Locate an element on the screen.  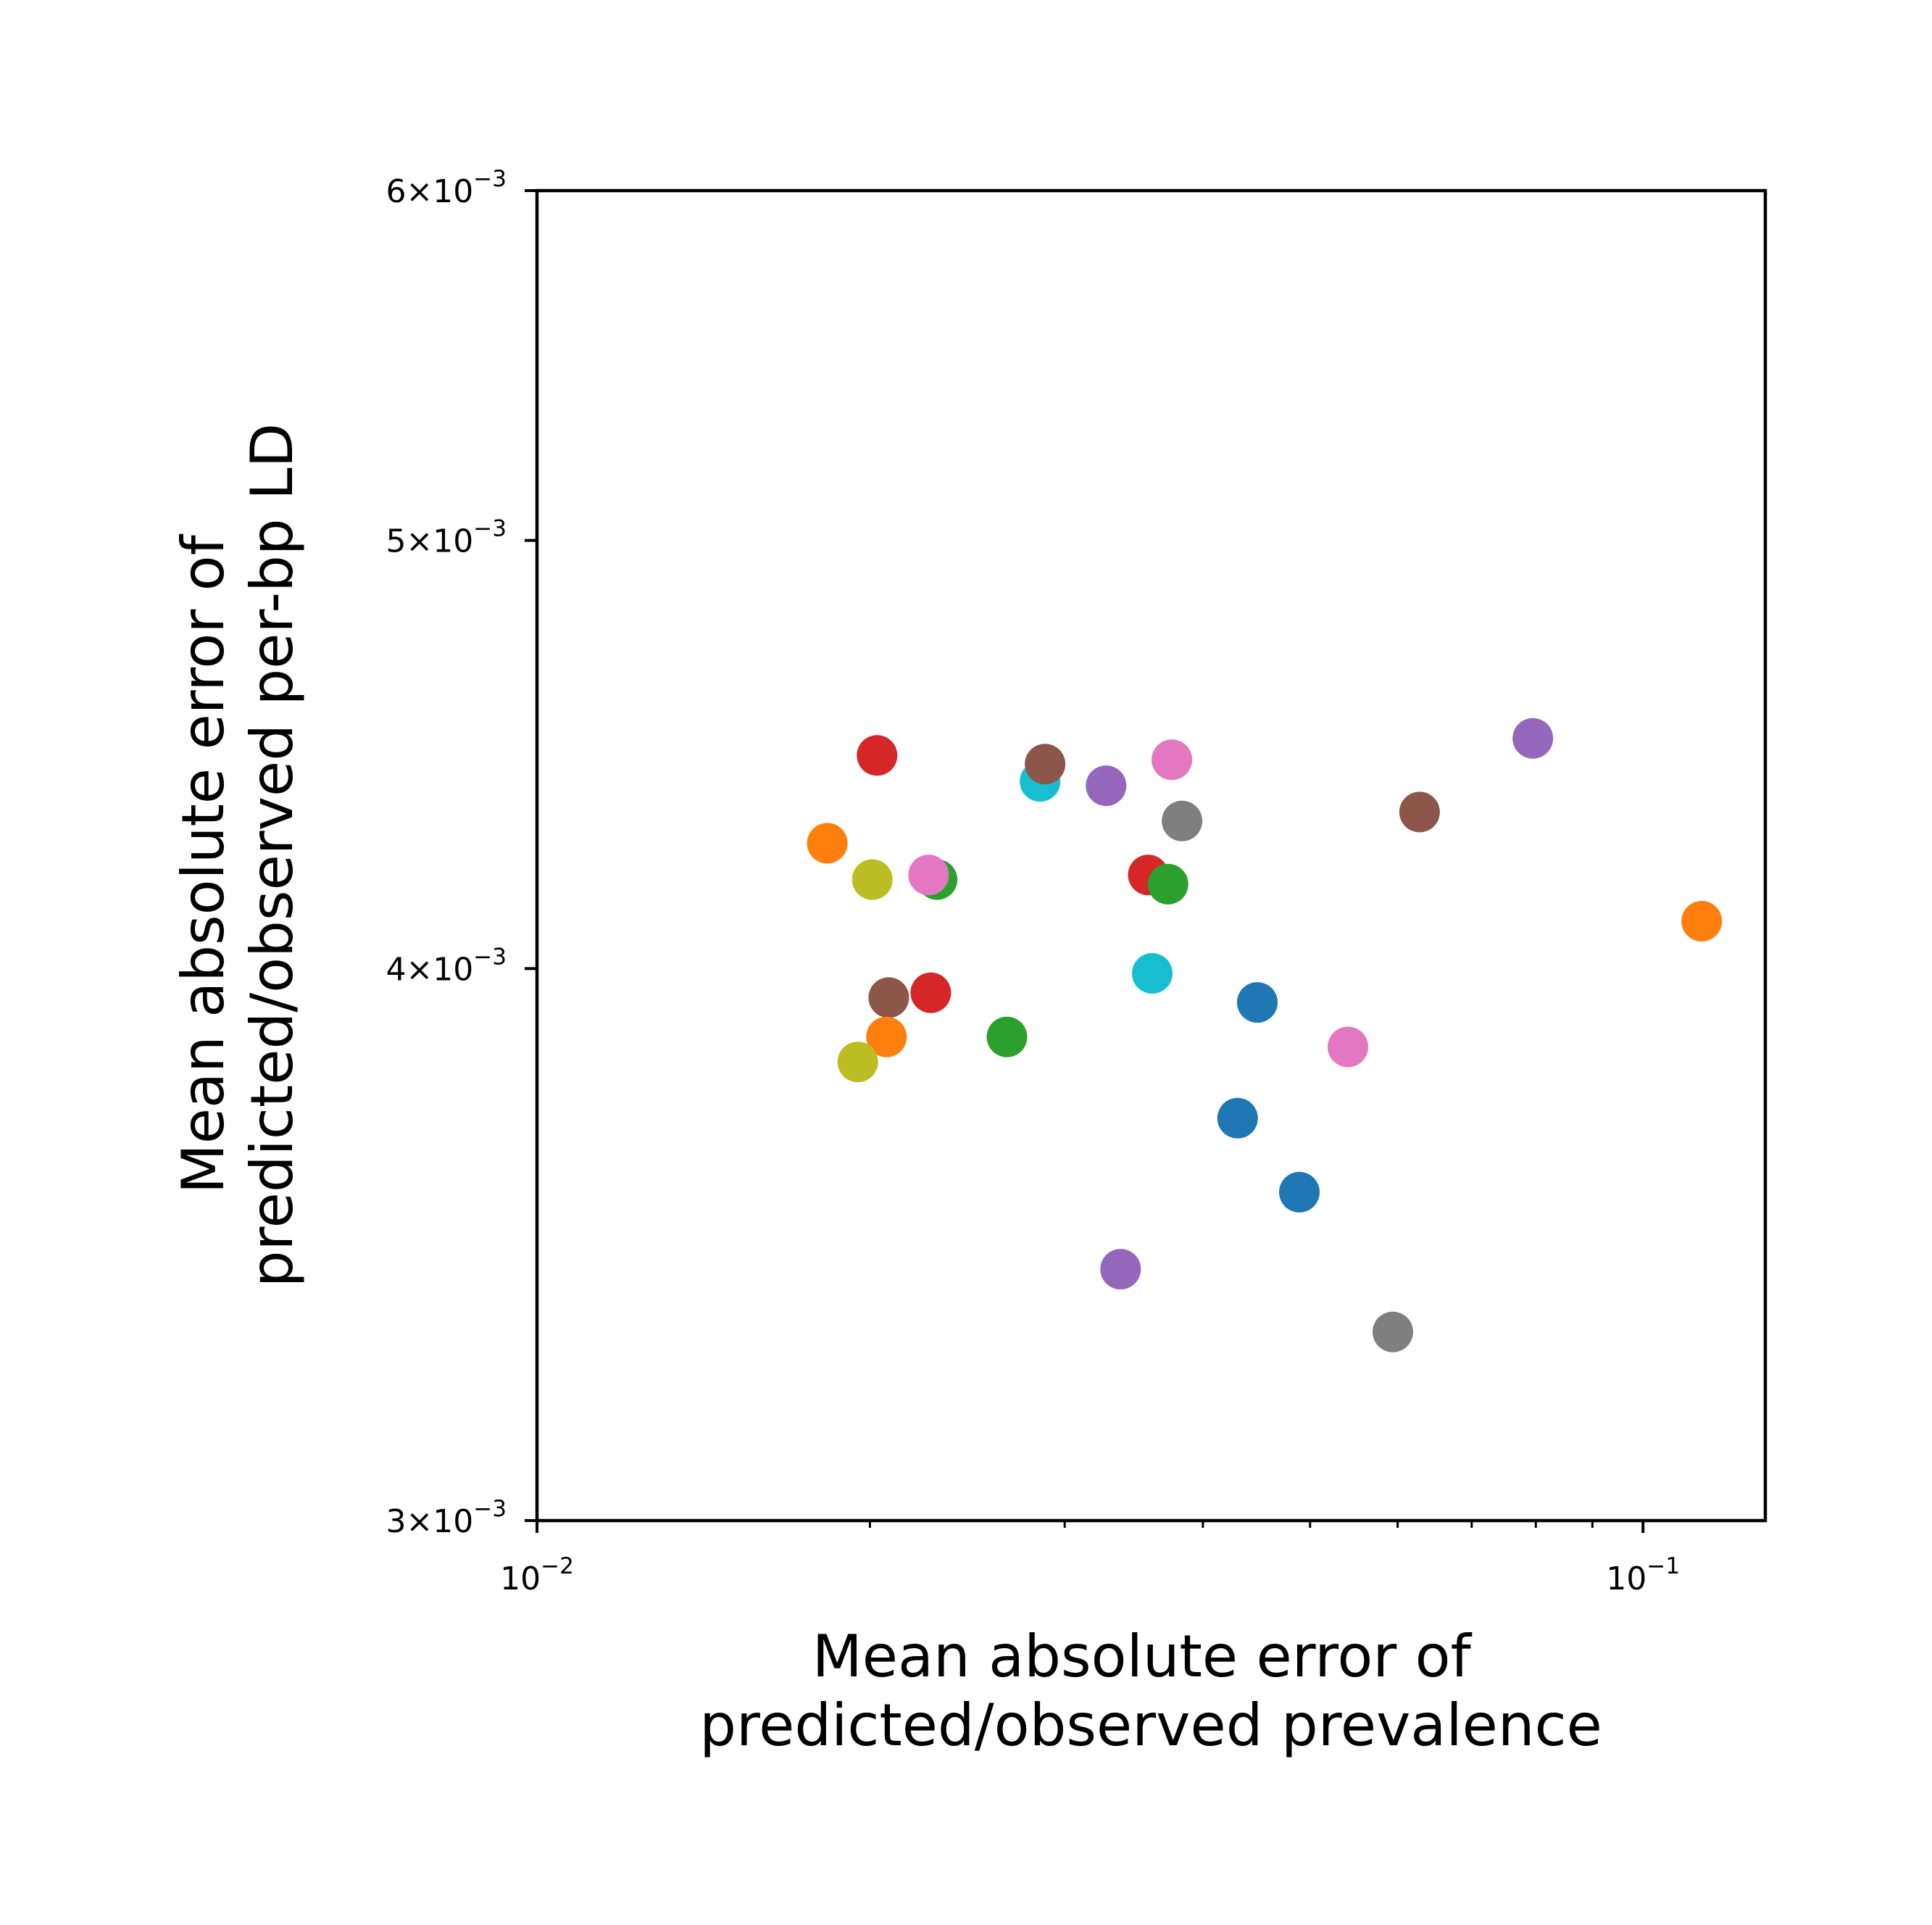
x-axis-title-line-2: predicted/observed prevalence is located at coordinates (1151, 1725).